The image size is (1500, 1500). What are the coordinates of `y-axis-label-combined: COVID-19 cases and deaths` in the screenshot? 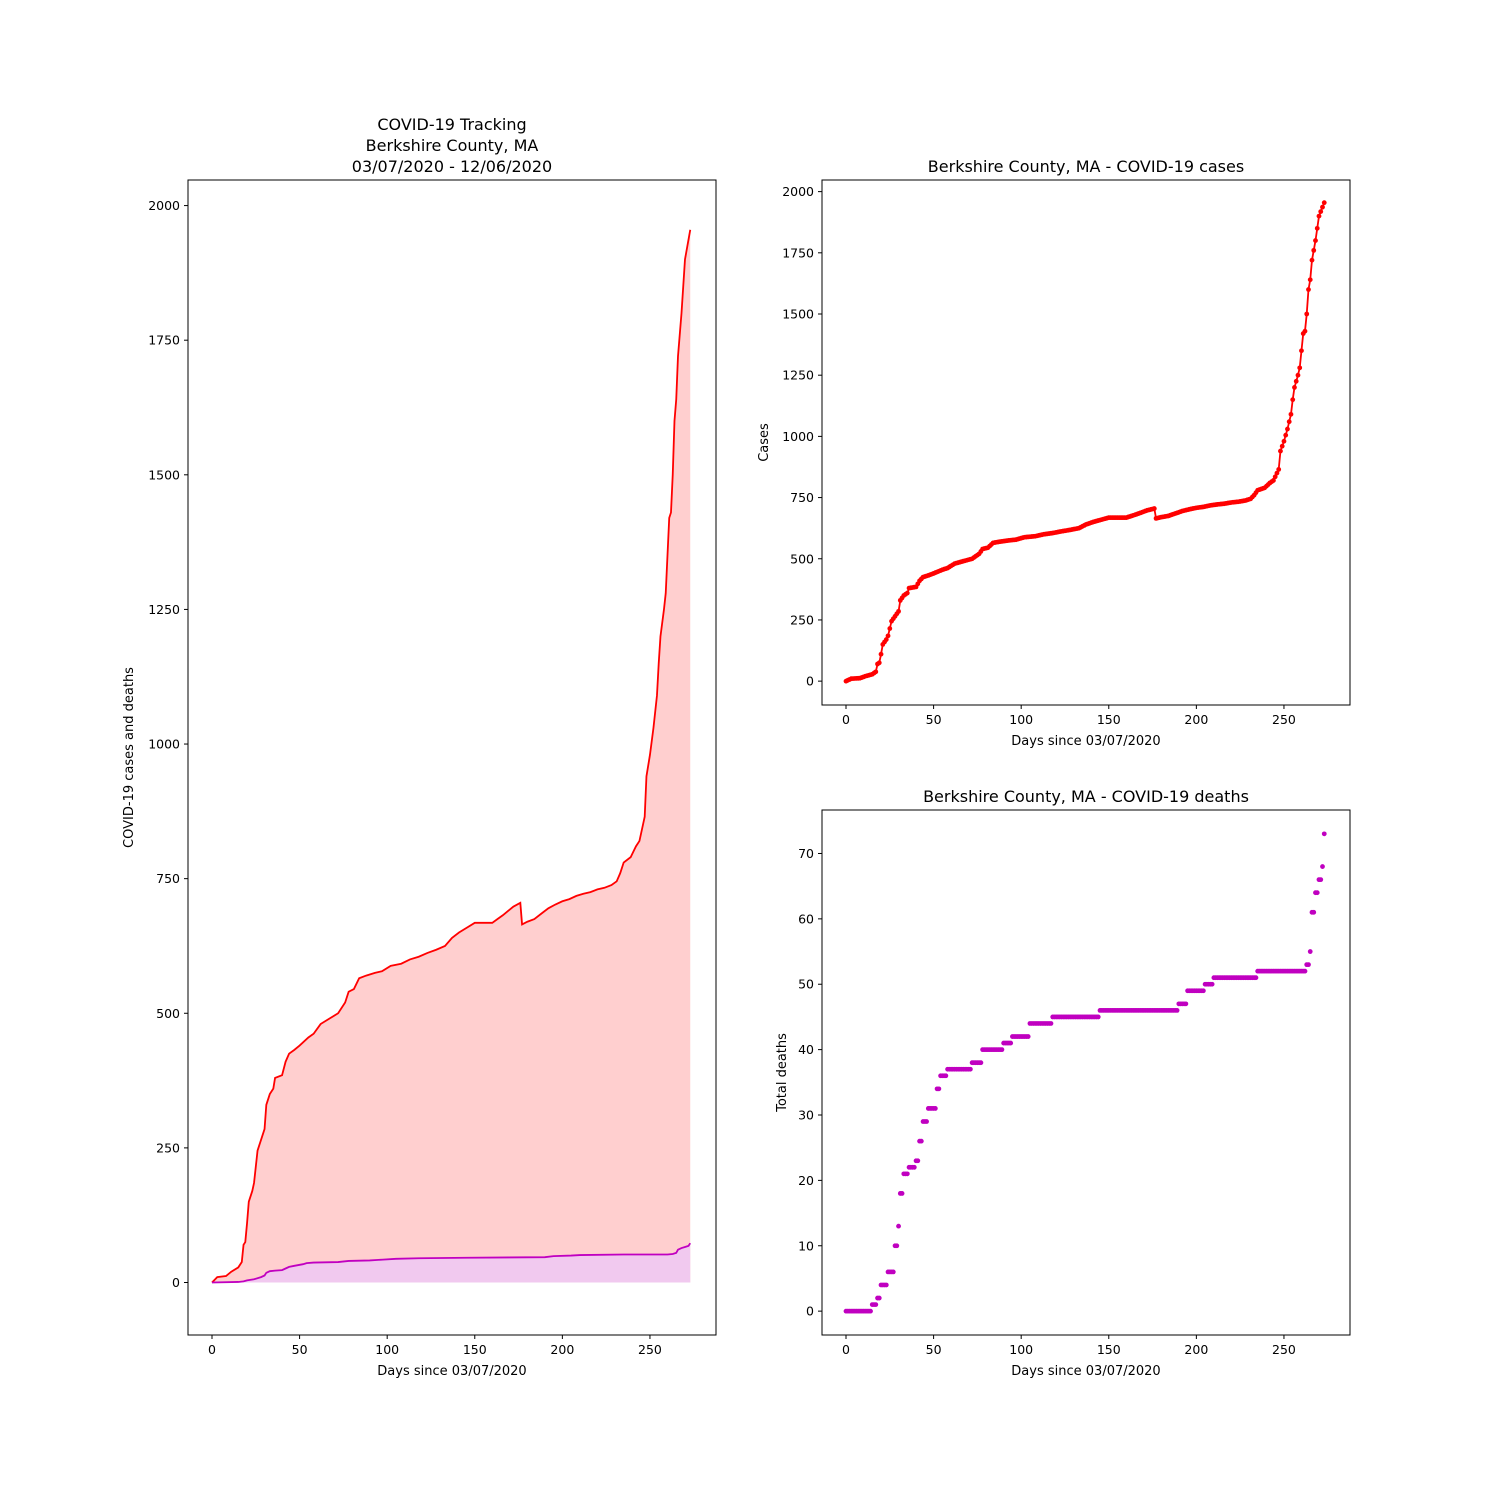 It's located at (129, 757).